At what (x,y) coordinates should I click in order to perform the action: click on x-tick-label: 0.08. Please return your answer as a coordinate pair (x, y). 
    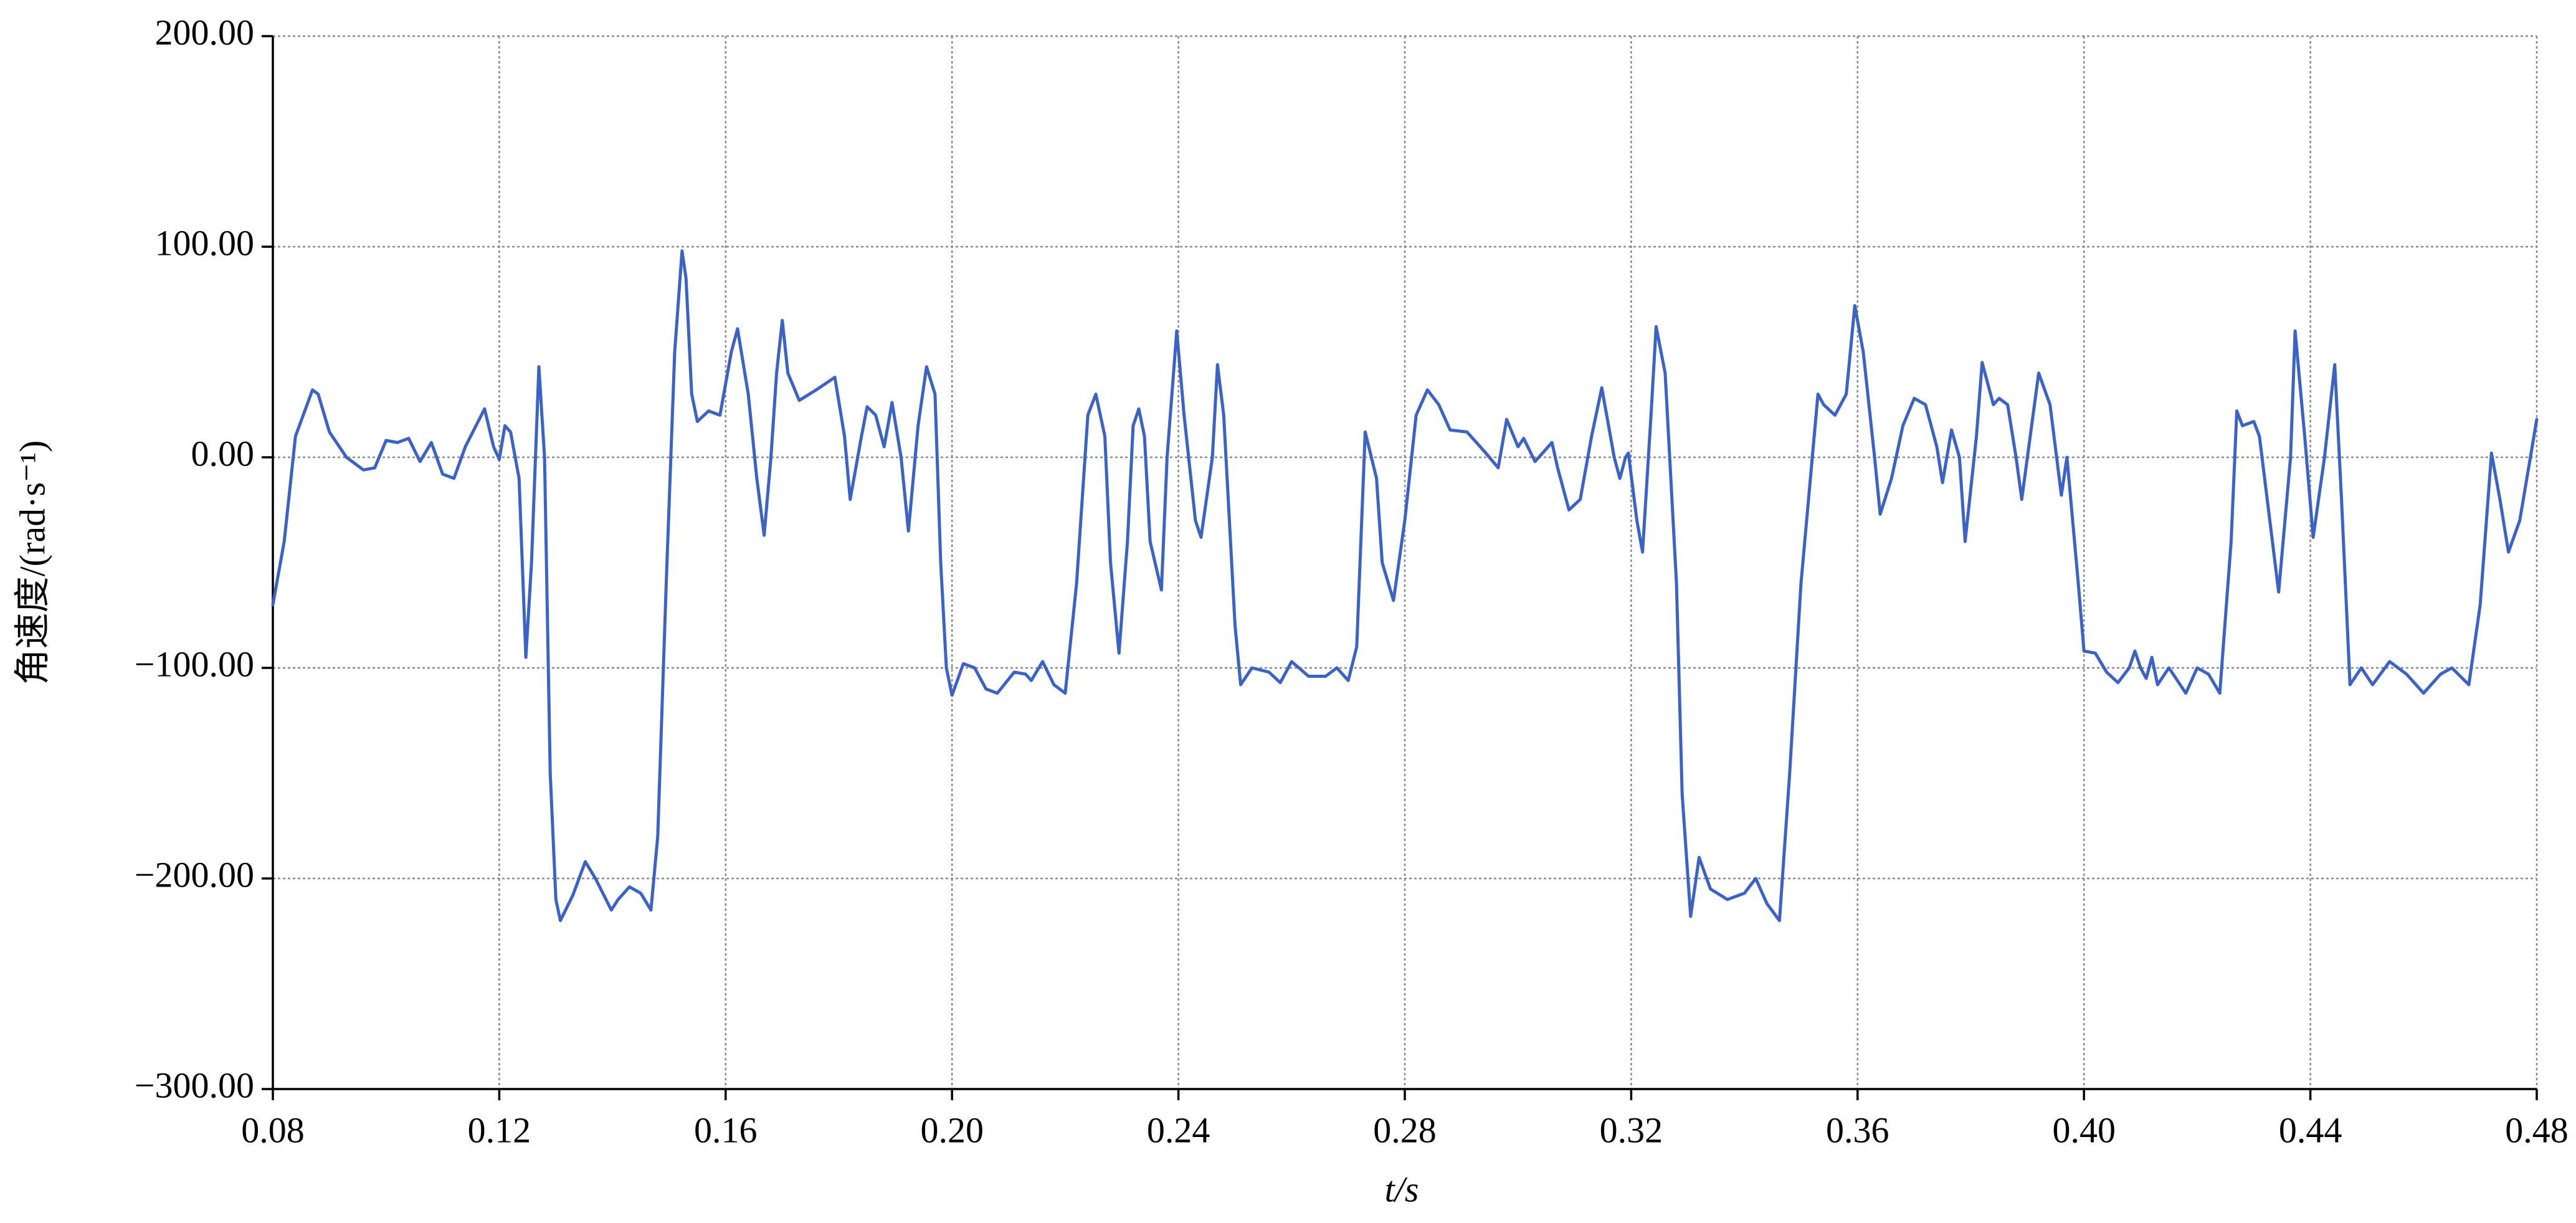
    Looking at the image, I should click on (273, 1130).